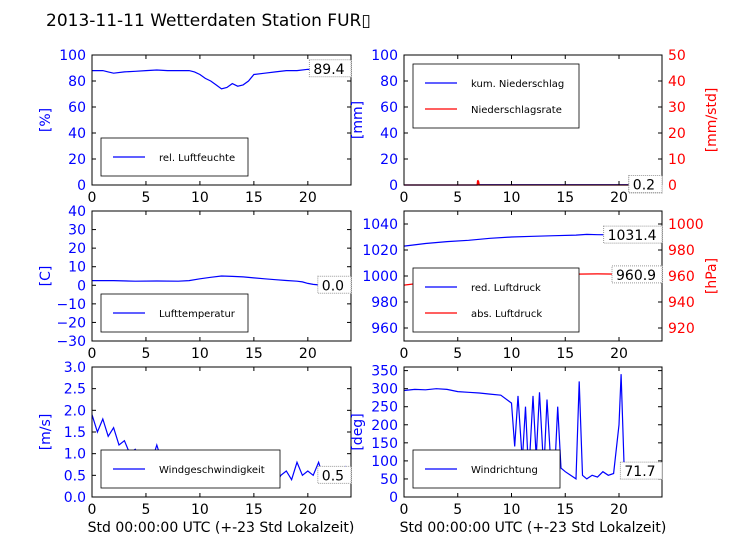 The height and width of the screenshot is (552, 736). I want to click on legend-label: Windgeschwindigkeit, so click(212, 470).